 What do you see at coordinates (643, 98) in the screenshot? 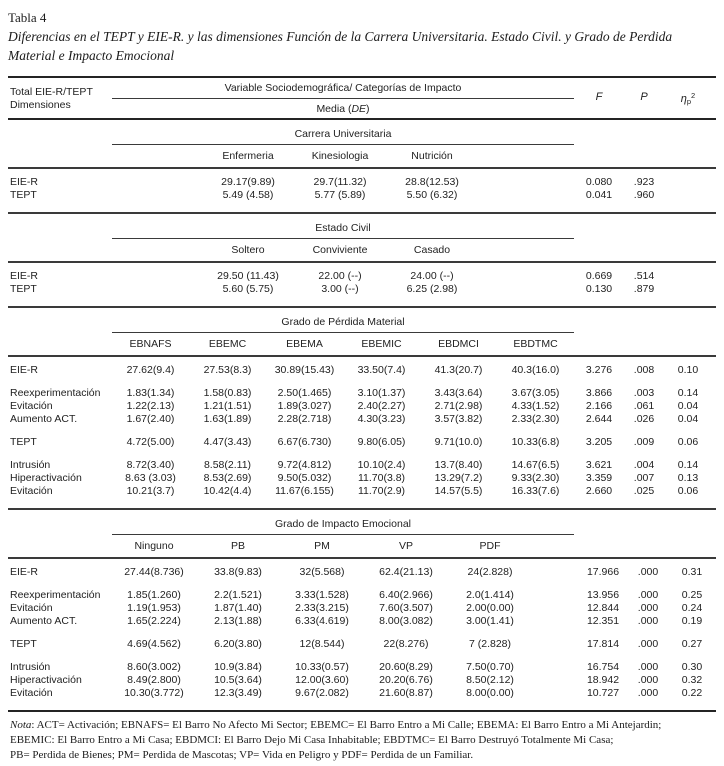
I see `header-stats: F P ηp2` at bounding box center [643, 98].